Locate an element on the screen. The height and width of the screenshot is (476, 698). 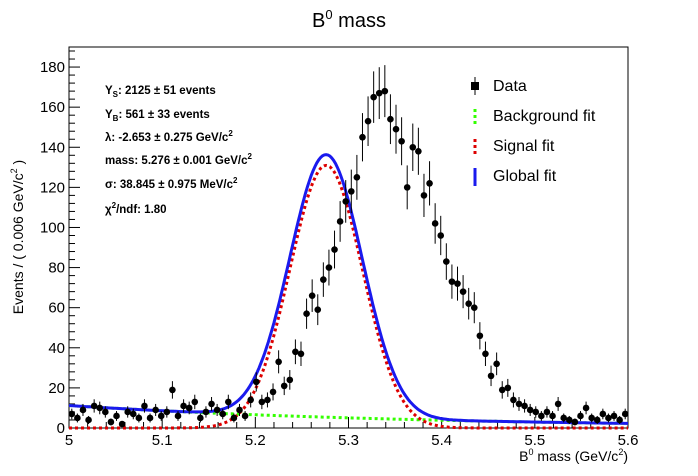
y-tick-label: 180 is located at coordinates (52, 67).